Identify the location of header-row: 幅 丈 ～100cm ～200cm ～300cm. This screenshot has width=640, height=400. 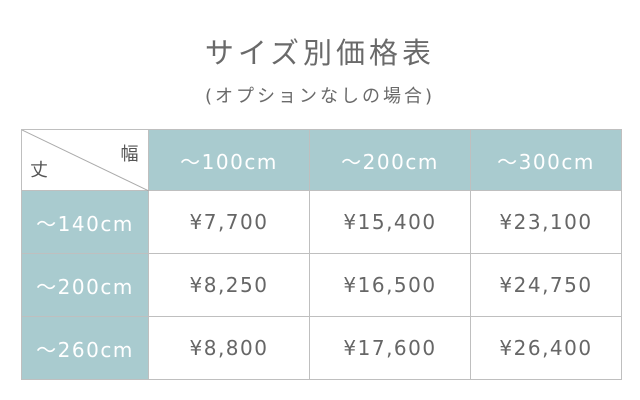
(321, 160).